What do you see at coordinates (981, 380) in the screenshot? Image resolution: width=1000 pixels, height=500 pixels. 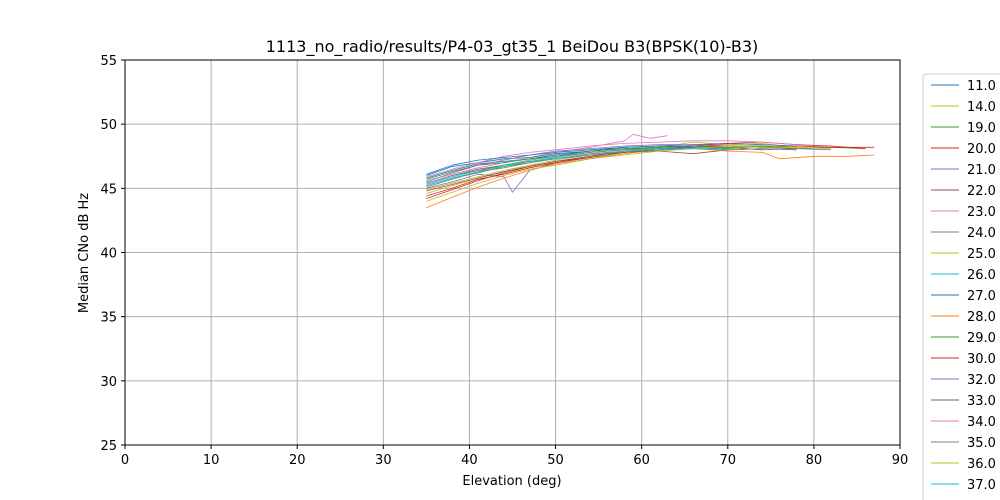 I see `legend-label: 32.0` at bounding box center [981, 380].